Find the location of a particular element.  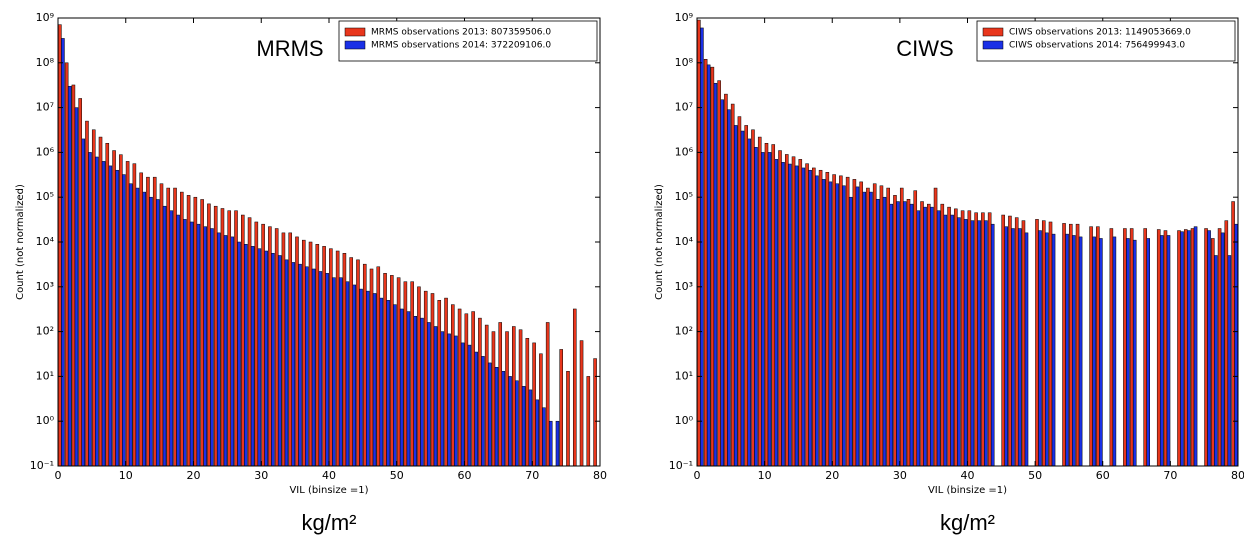

x-tick-label: 0 is located at coordinates (697, 475).